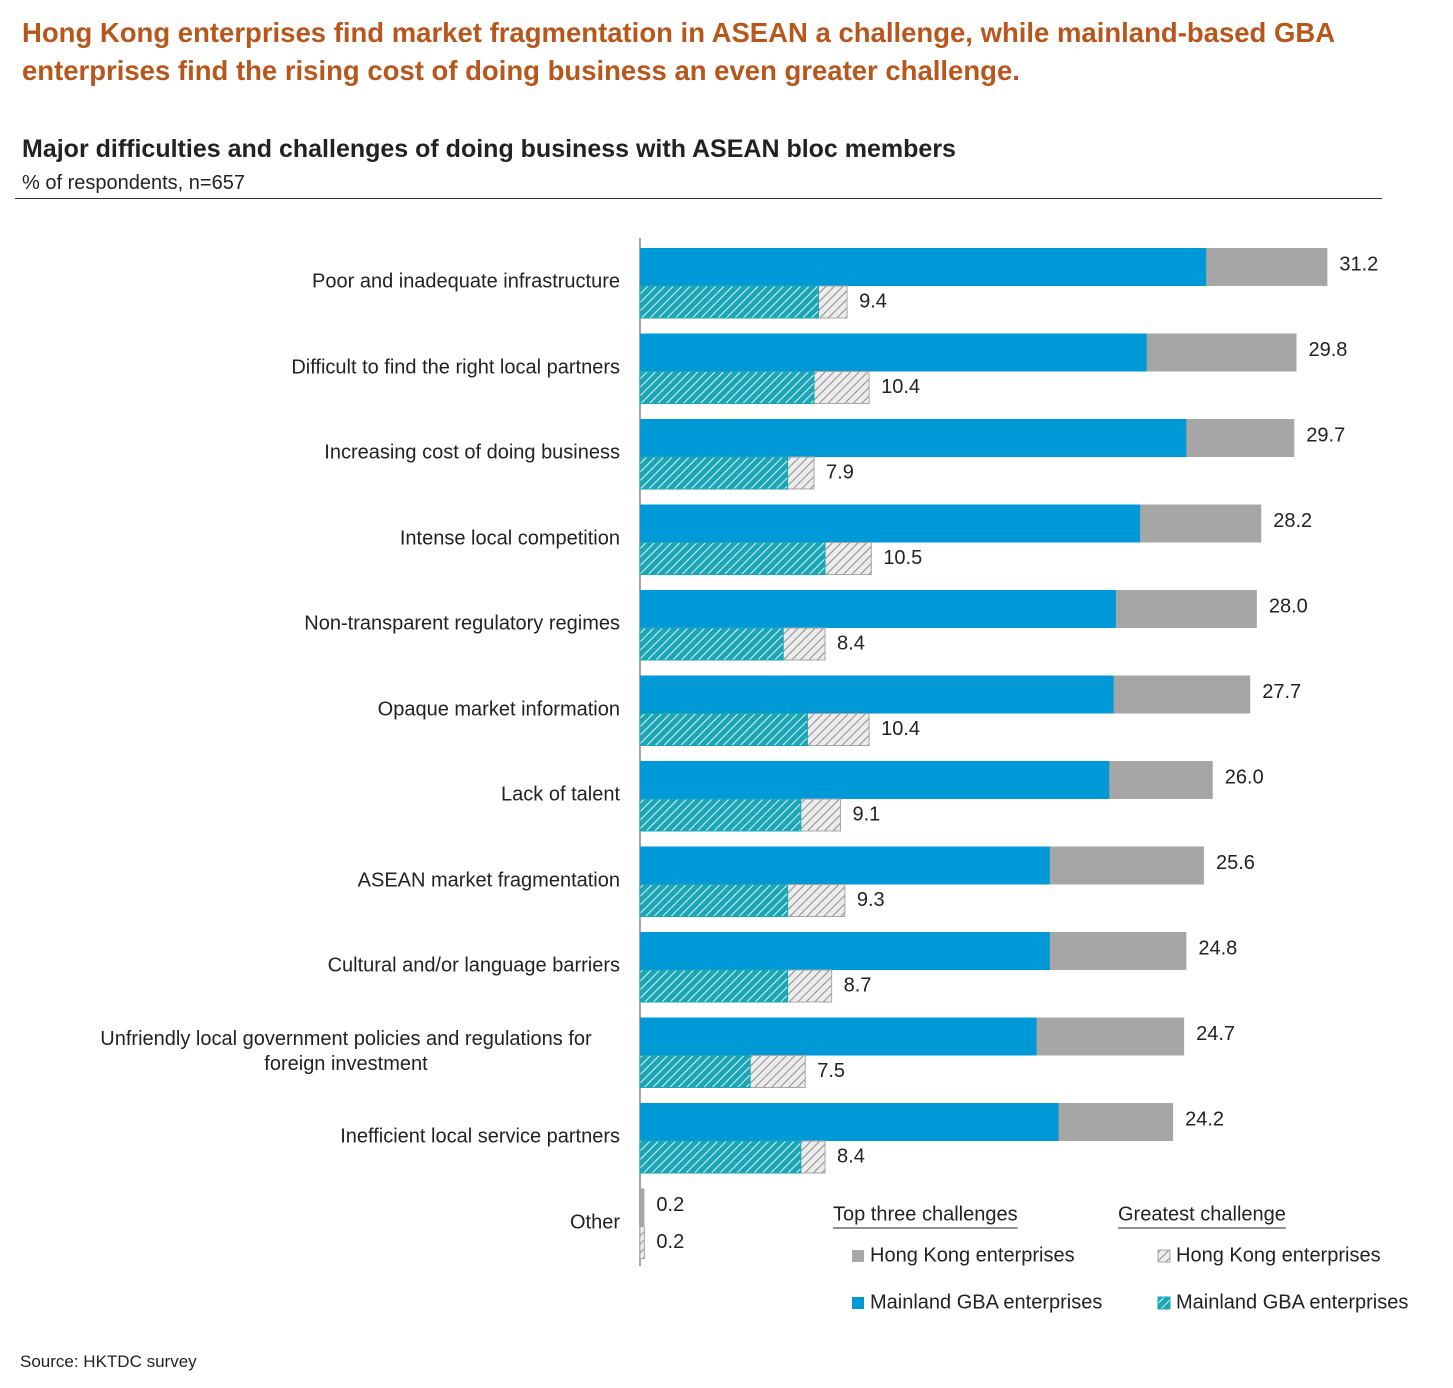 The height and width of the screenshot is (1388, 1453). What do you see at coordinates (1202, 1214) in the screenshot?
I see `legend-group-title: Greatest challenge` at bounding box center [1202, 1214].